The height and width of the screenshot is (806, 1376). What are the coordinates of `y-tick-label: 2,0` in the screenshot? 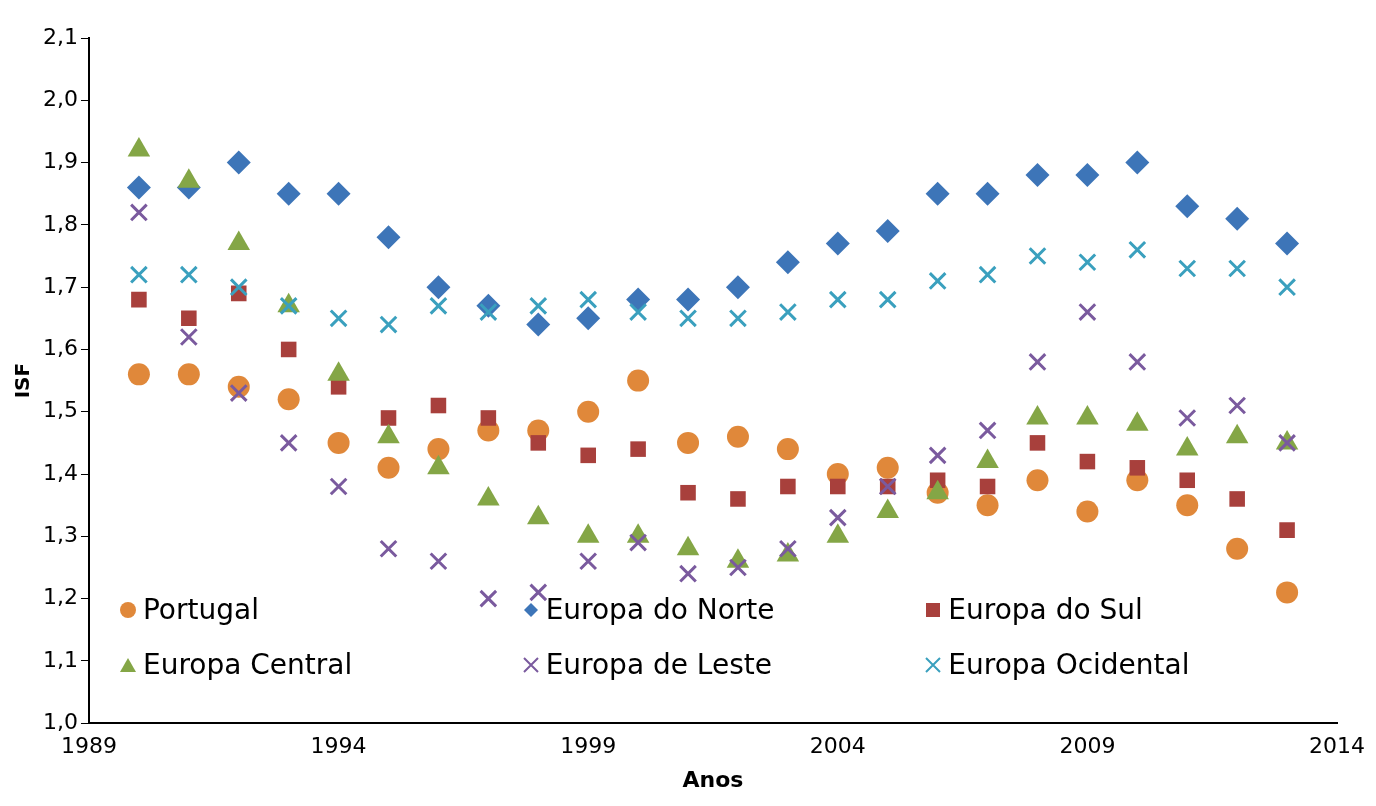 It's located at (60, 99).